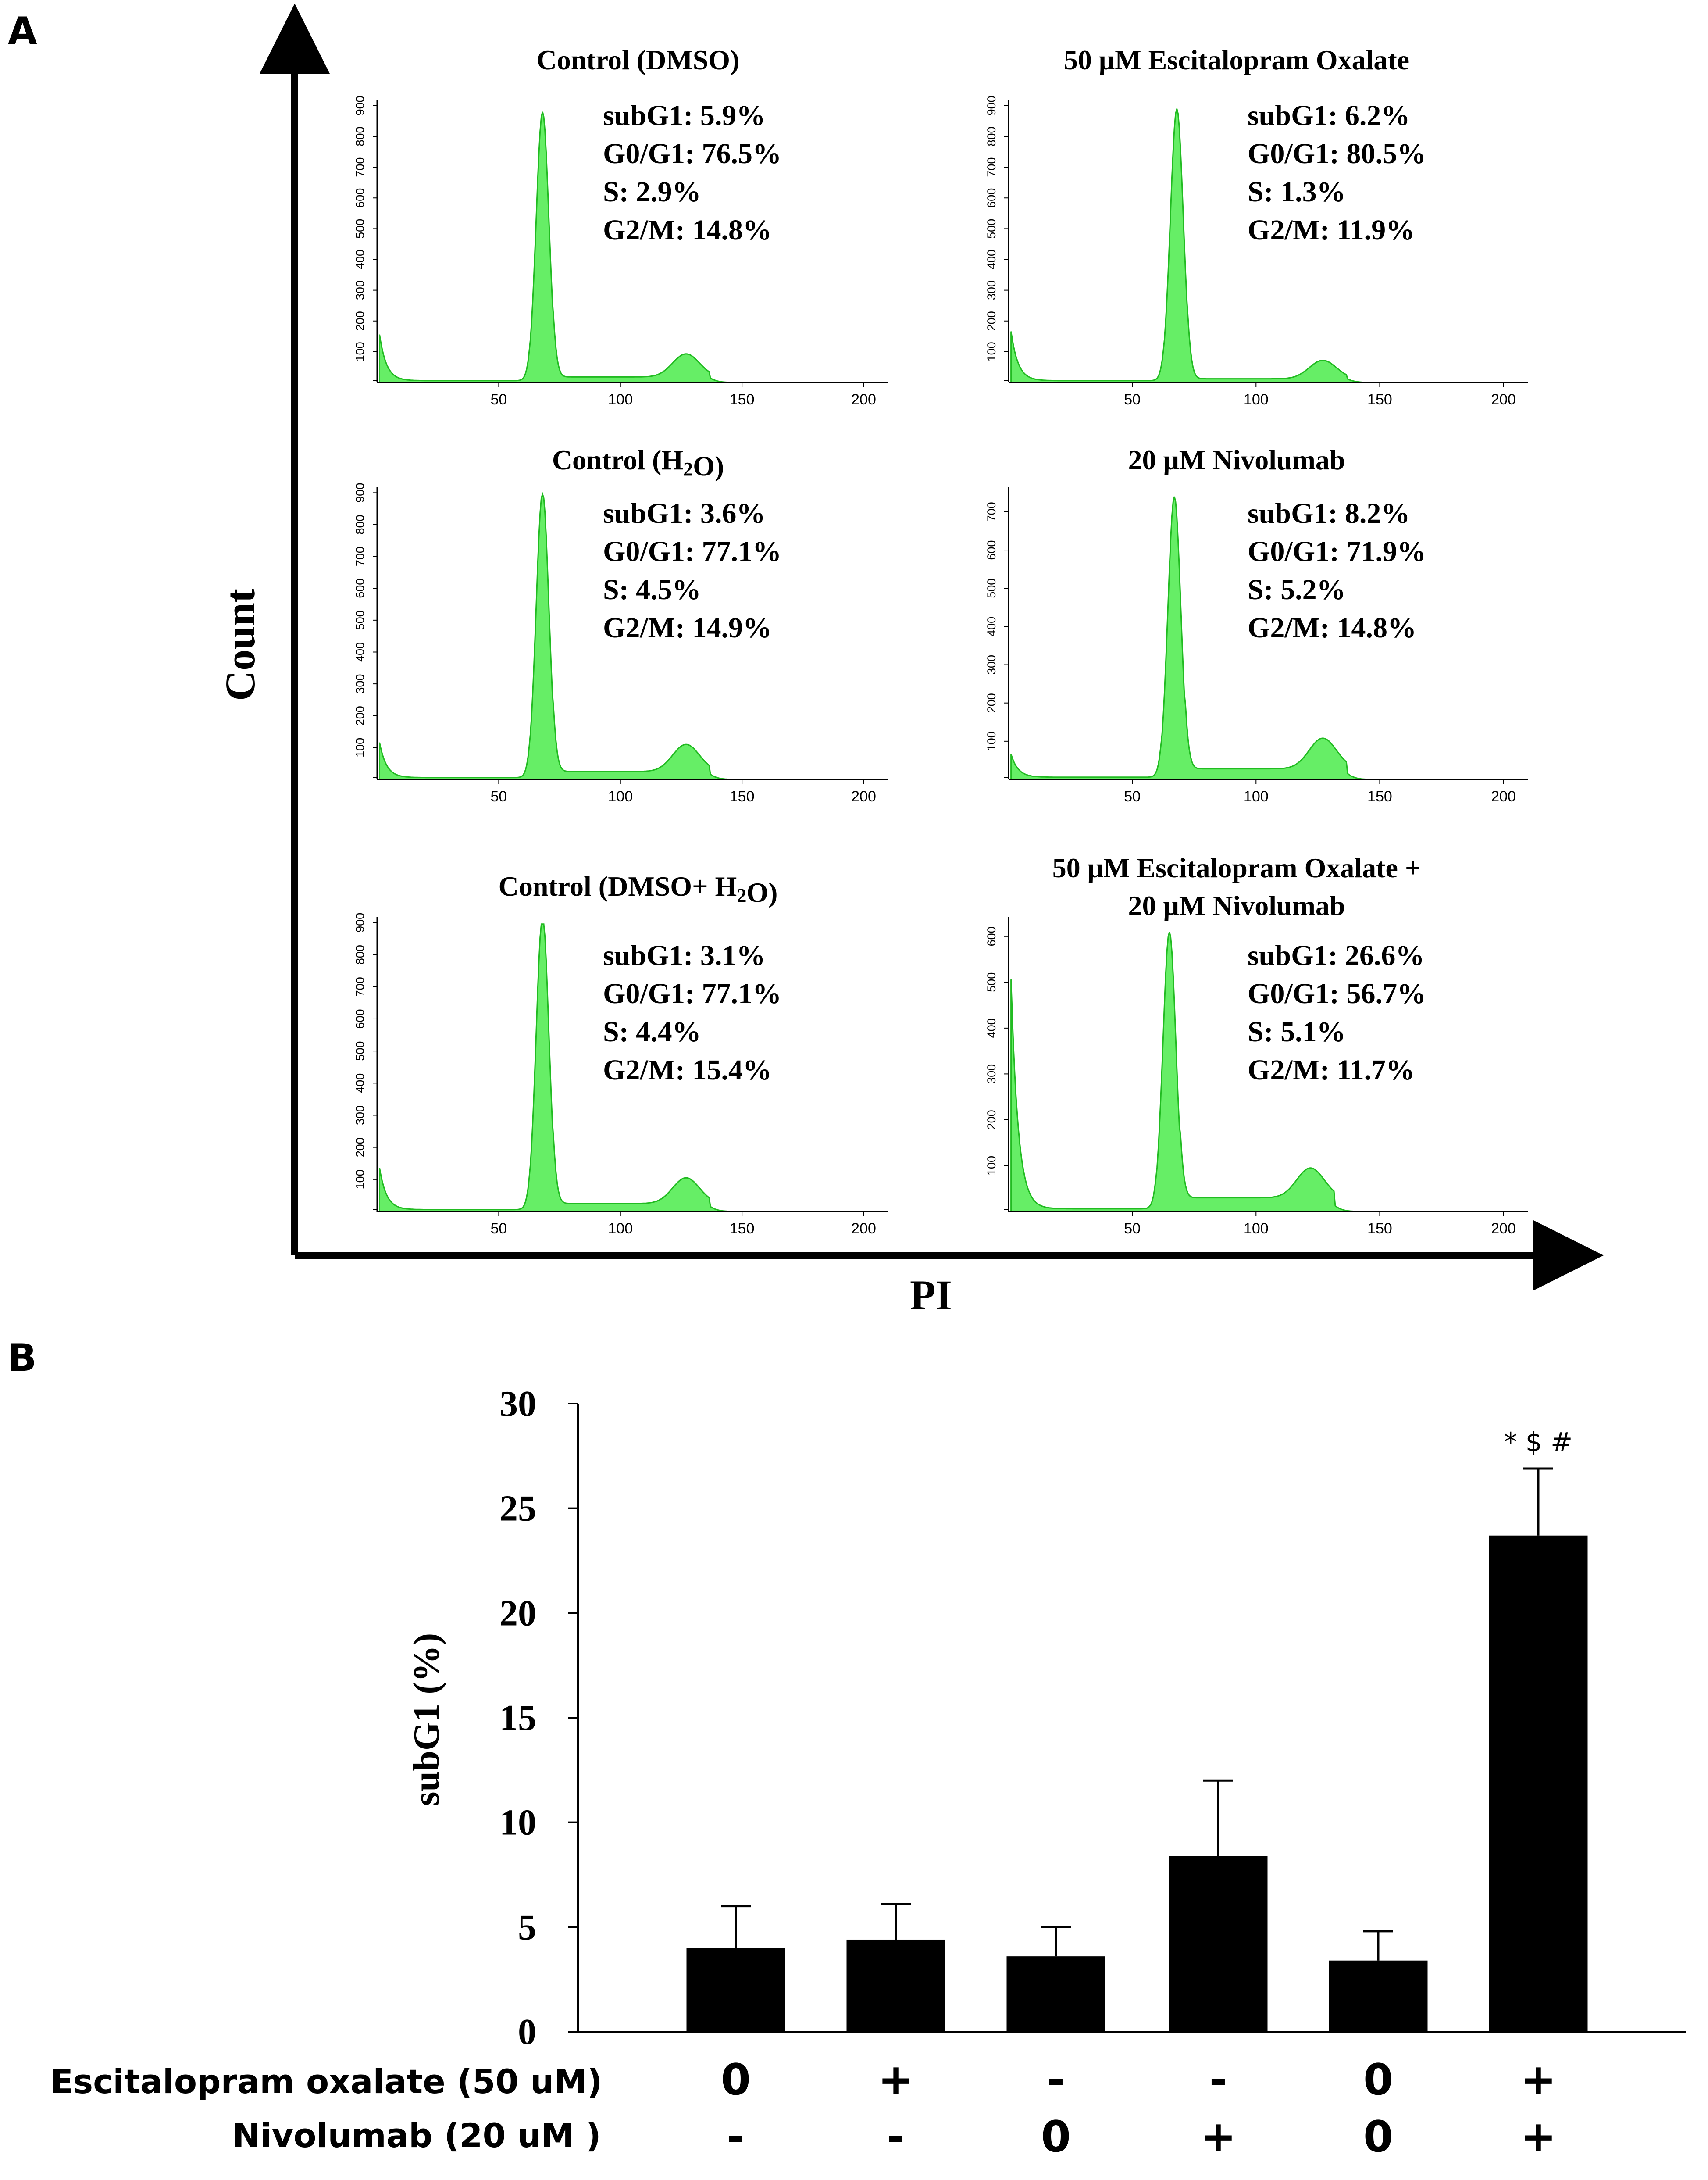 This screenshot has width=1708, height=2180. What do you see at coordinates (1297, 590) in the screenshot?
I see `histogram-stat: S: 5.2%` at bounding box center [1297, 590].